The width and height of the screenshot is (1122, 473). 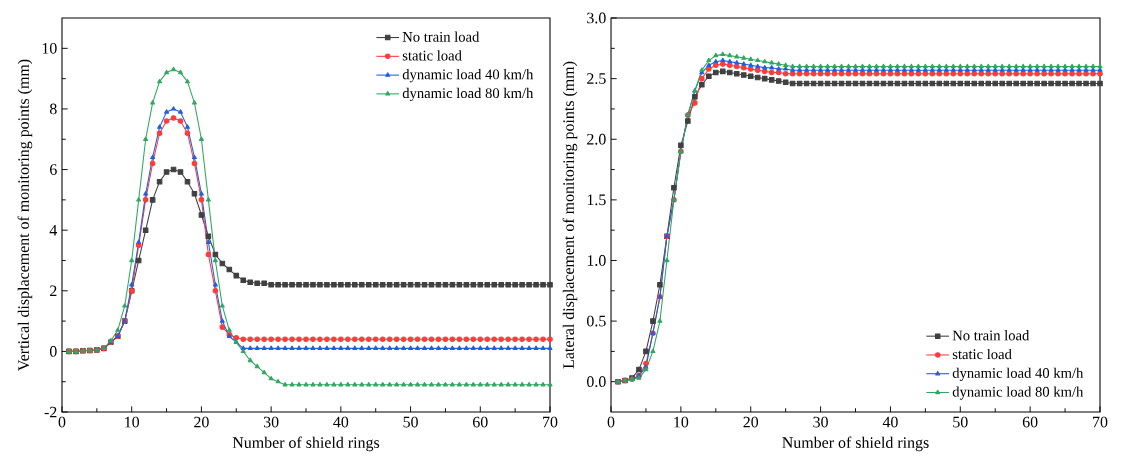 I want to click on y-tick-label: 8, so click(x=53, y=109).